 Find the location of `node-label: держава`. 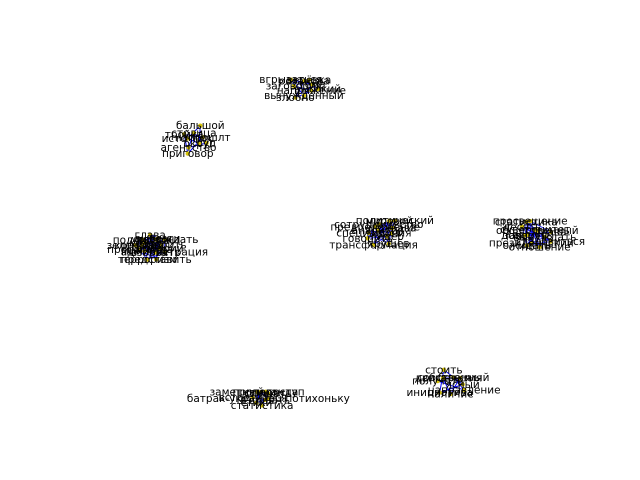

node-label: держава is located at coordinates (392, 229).